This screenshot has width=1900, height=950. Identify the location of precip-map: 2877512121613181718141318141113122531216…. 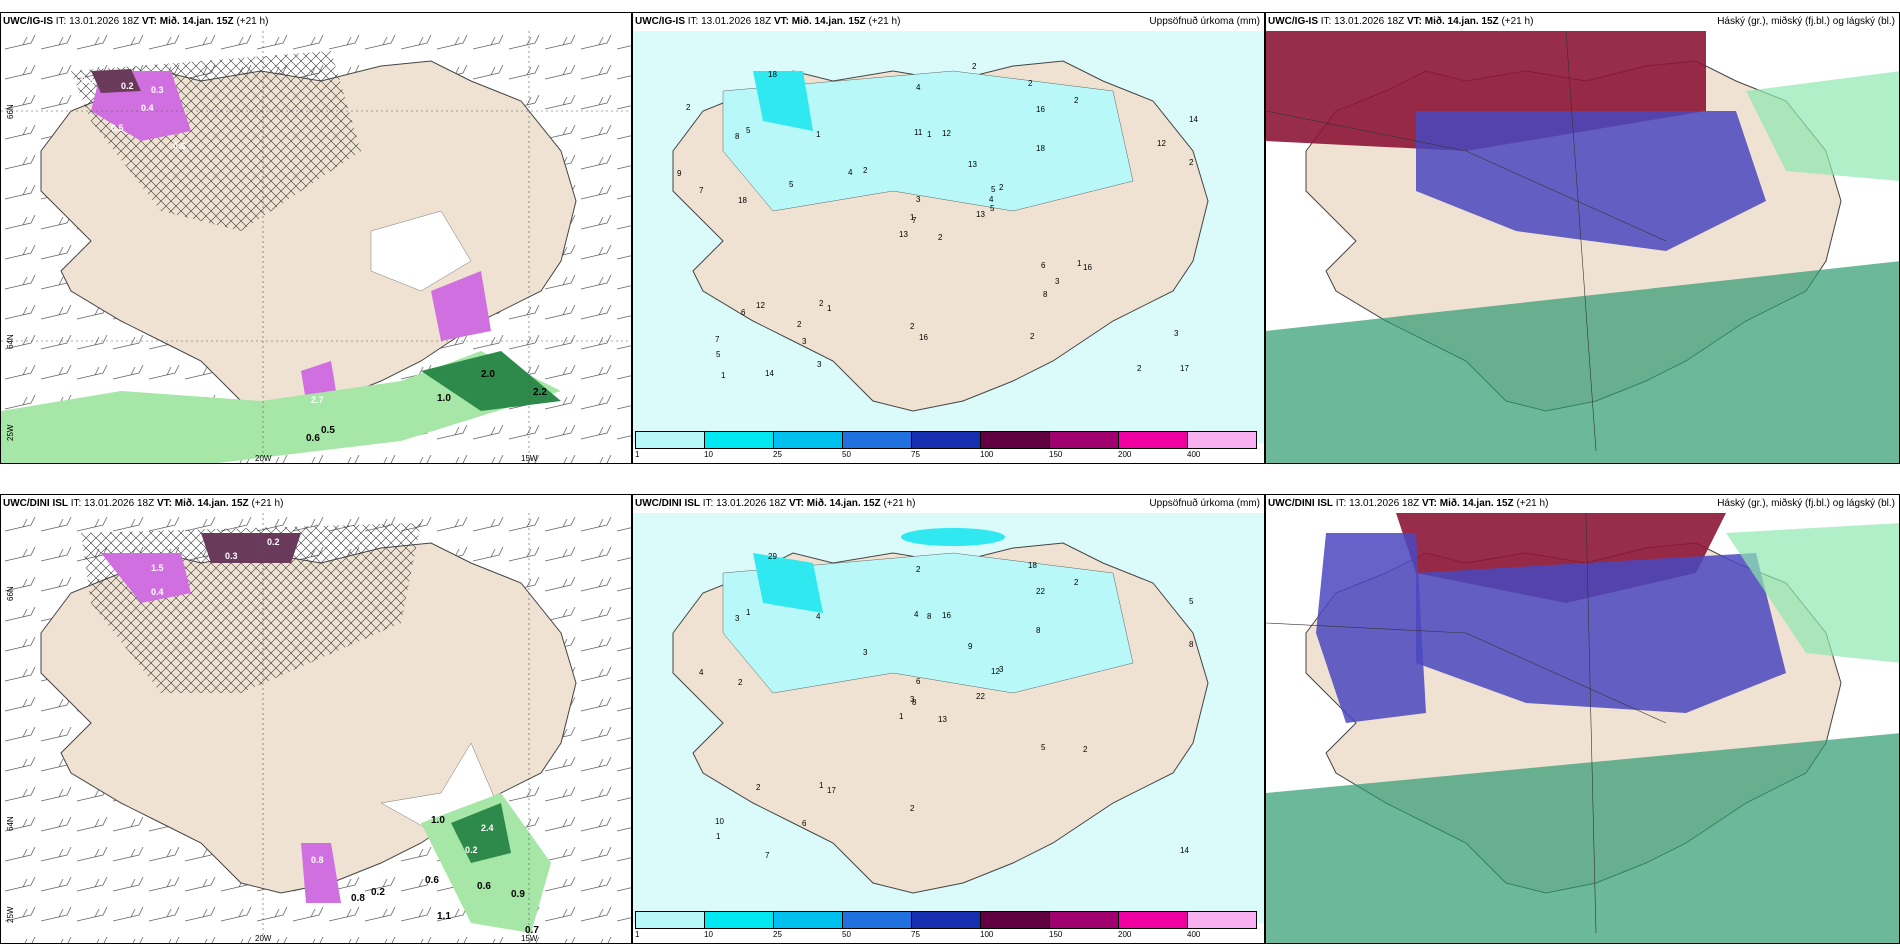
(948, 237).